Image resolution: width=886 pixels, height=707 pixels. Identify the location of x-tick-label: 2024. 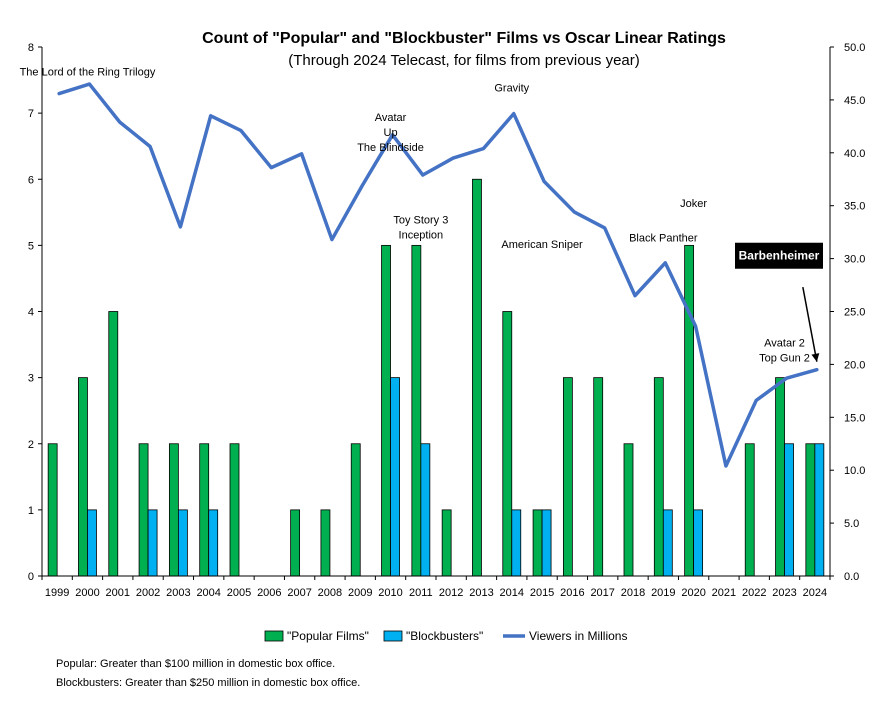
(815, 593).